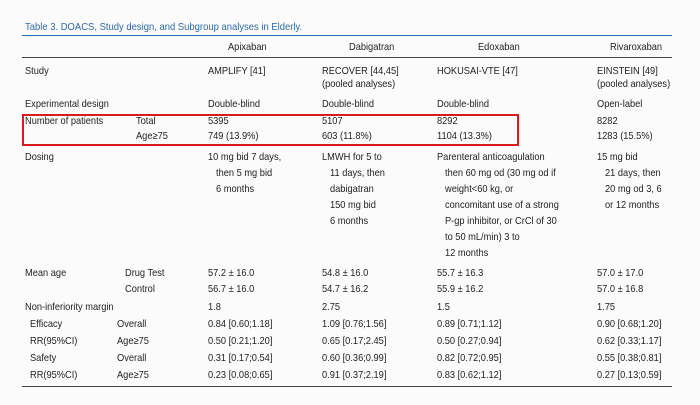 Image resolution: width=700 pixels, height=405 pixels. I want to click on margin-rivaroxaban: 1.75, so click(606, 307).